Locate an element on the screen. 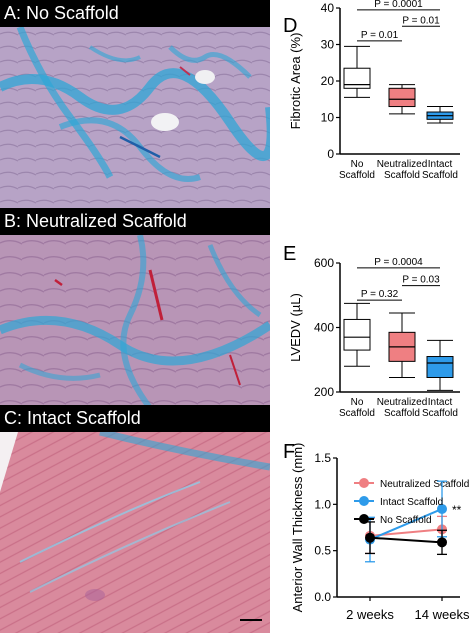  panel-e-y-tick-label: 200 is located at coordinates (324, 392).